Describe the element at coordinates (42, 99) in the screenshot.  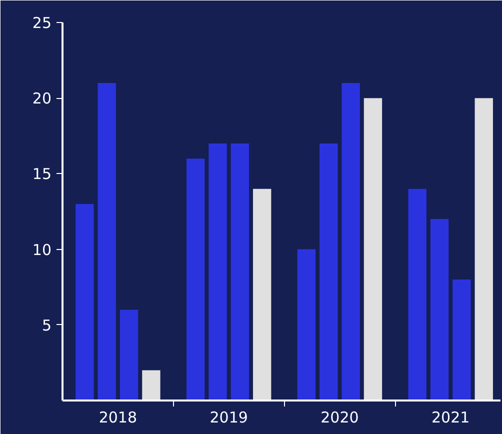
I see `y-tick-label: 20` at that location.